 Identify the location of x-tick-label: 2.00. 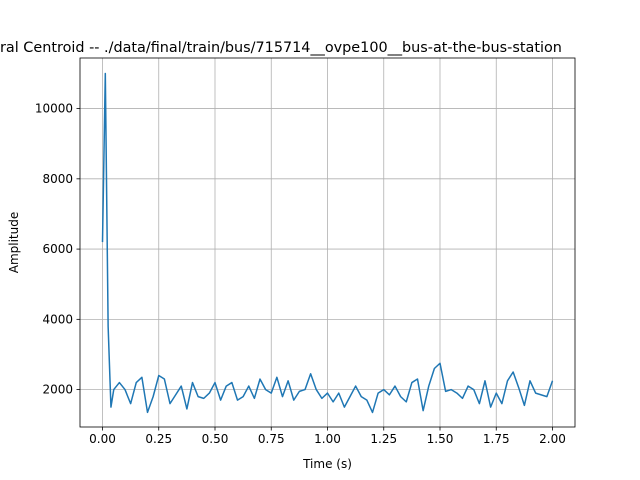
(552, 439).